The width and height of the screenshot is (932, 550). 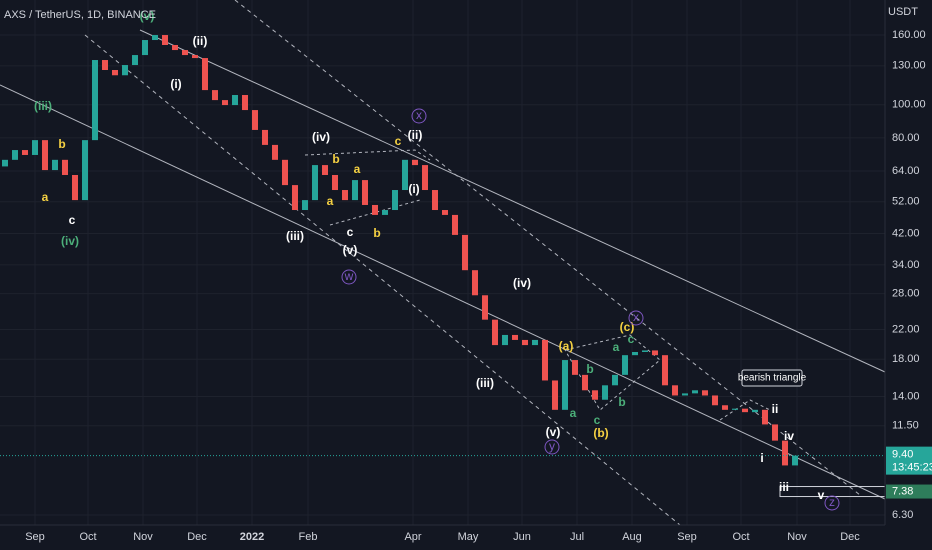 What do you see at coordinates (468, 537) in the screenshot?
I see `x-tick-label: May` at bounding box center [468, 537].